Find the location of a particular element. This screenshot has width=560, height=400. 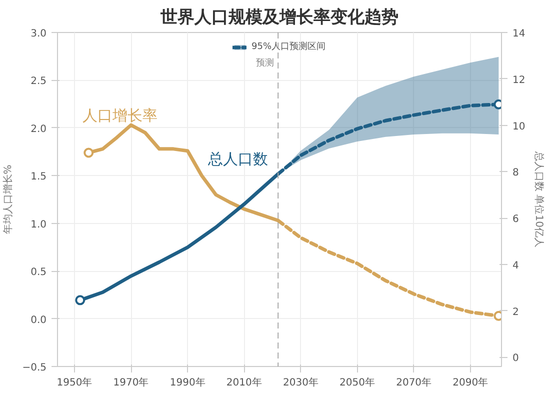

y2-tick-label: 10 is located at coordinates (519, 126).